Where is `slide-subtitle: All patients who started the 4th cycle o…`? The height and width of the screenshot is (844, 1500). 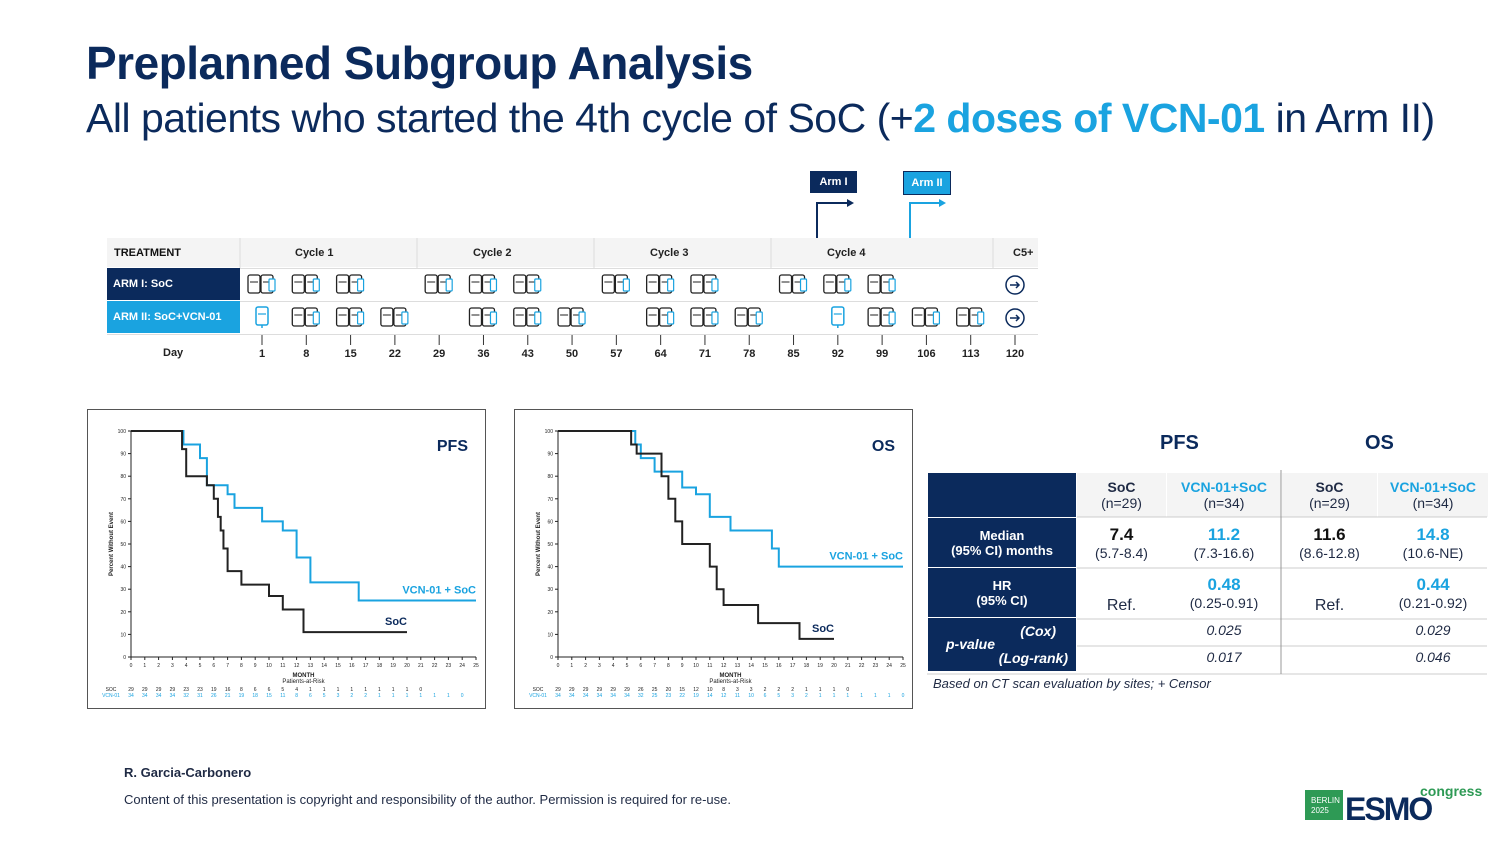 slide-subtitle: All patients who started the 4th cycle o… is located at coordinates (760, 118).